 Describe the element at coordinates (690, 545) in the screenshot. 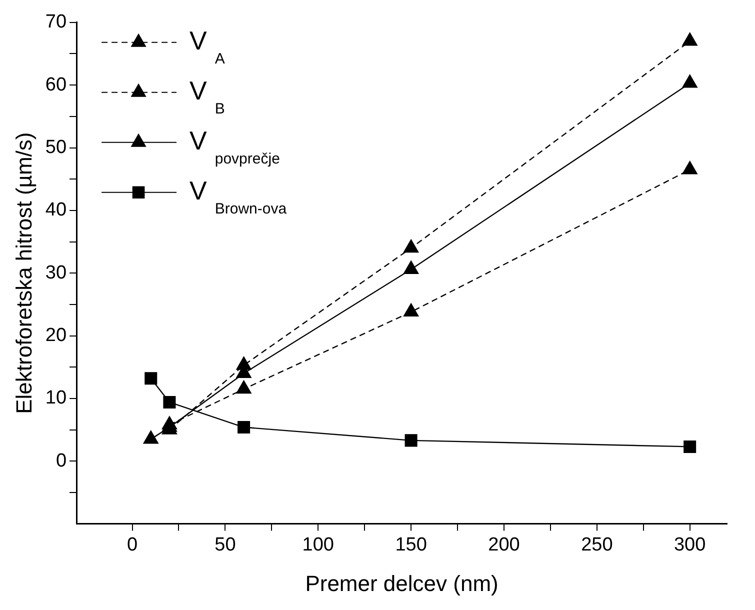

I see `x-tick-label: 300` at that location.